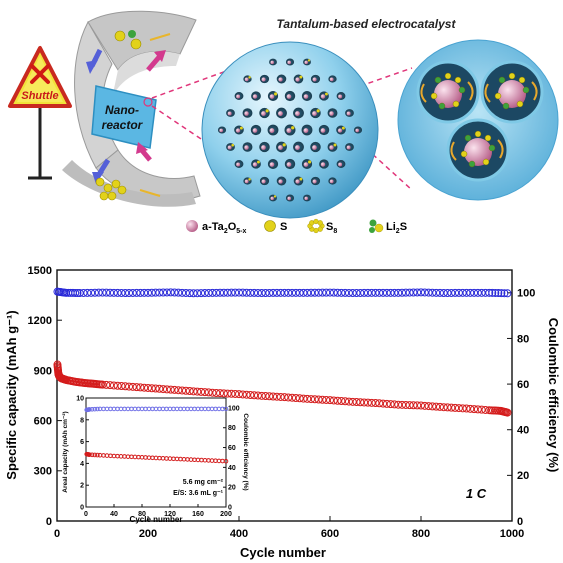 The width and height of the screenshot is (563, 563). Describe the element at coordinates (232, 488) in the screenshot. I see `y2-tick-label: 20` at that location.